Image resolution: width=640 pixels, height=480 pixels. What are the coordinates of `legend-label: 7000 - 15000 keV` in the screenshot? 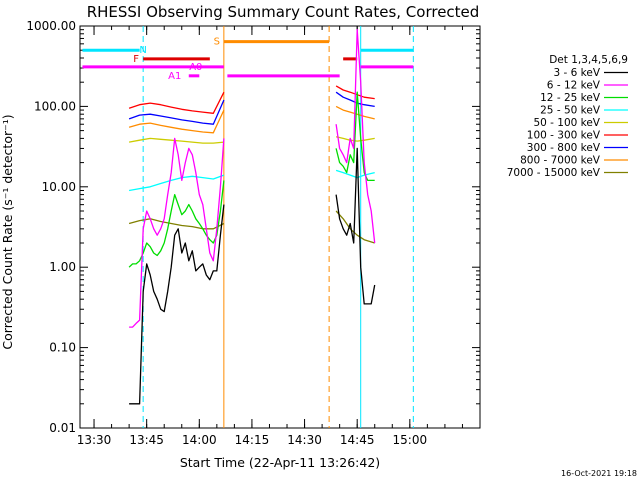 It's located at (554, 173).